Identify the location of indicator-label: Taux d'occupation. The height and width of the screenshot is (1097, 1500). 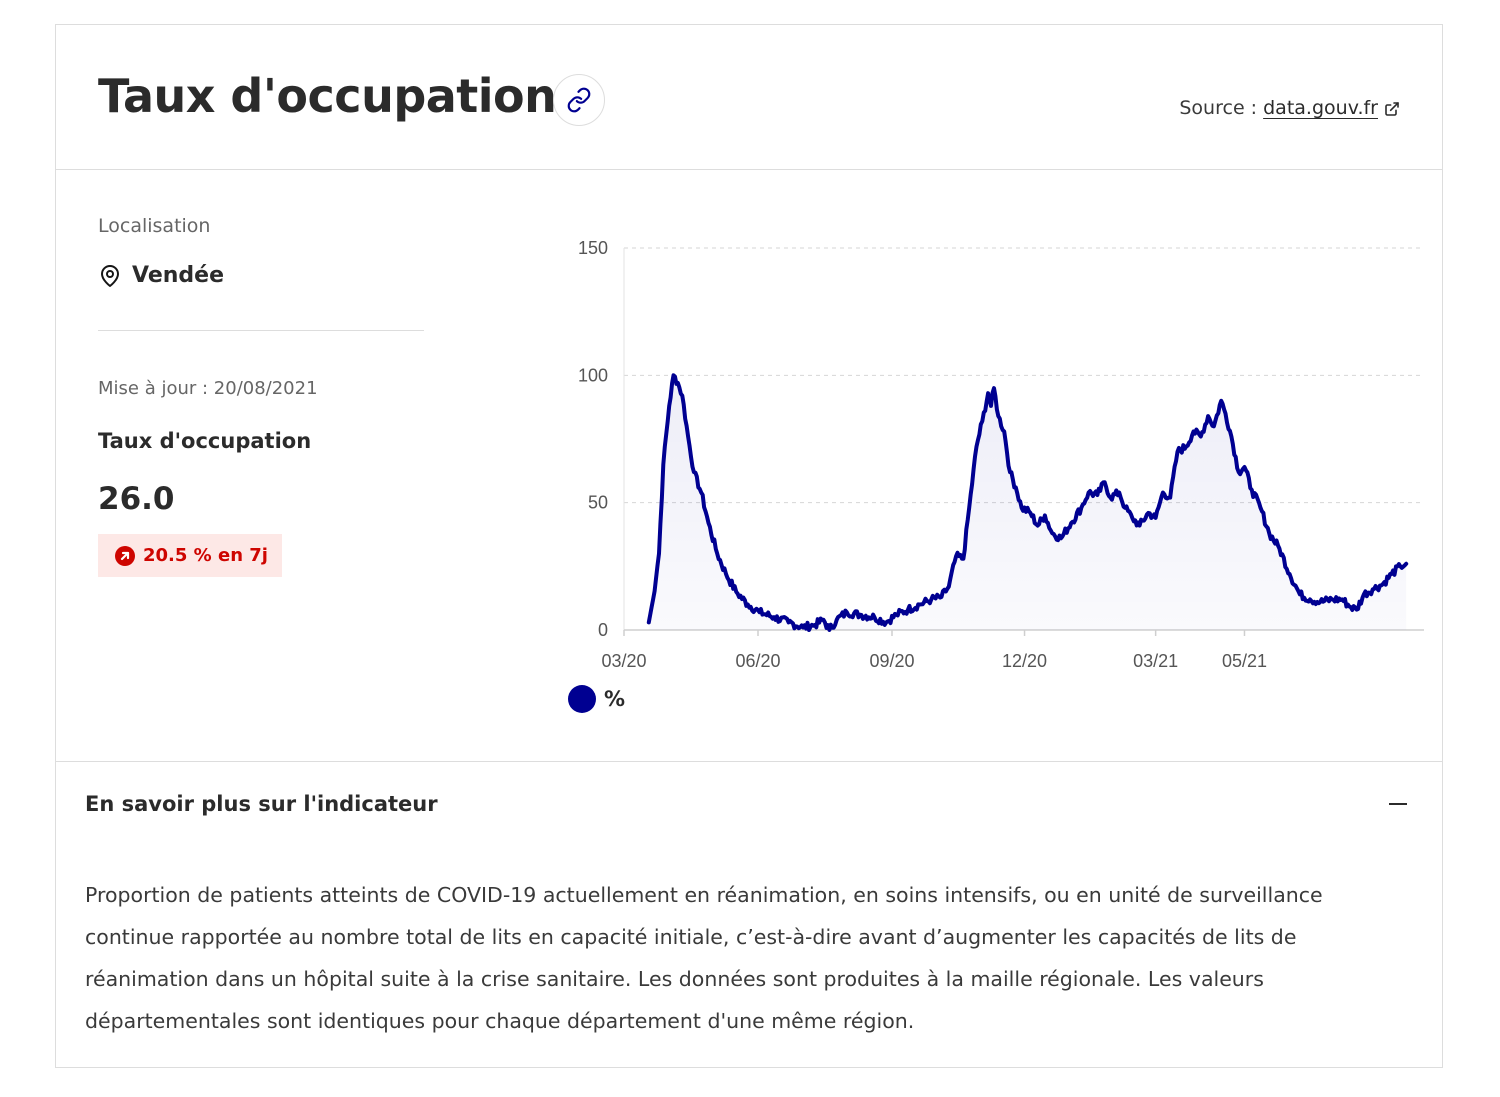
(205, 441).